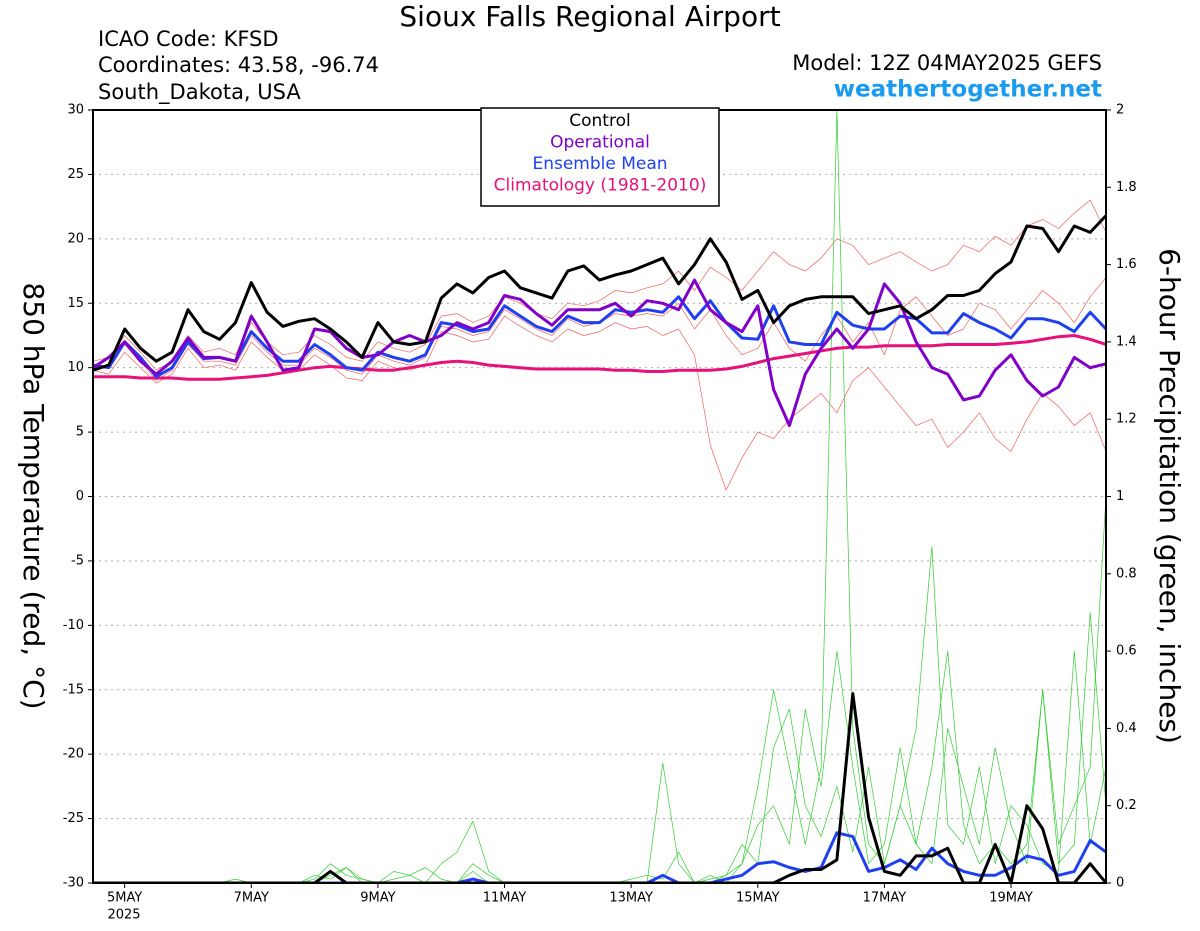 This screenshot has width=1200, height=931. I want to click on legend-entry: Climatology (1981-2010), so click(600, 186).